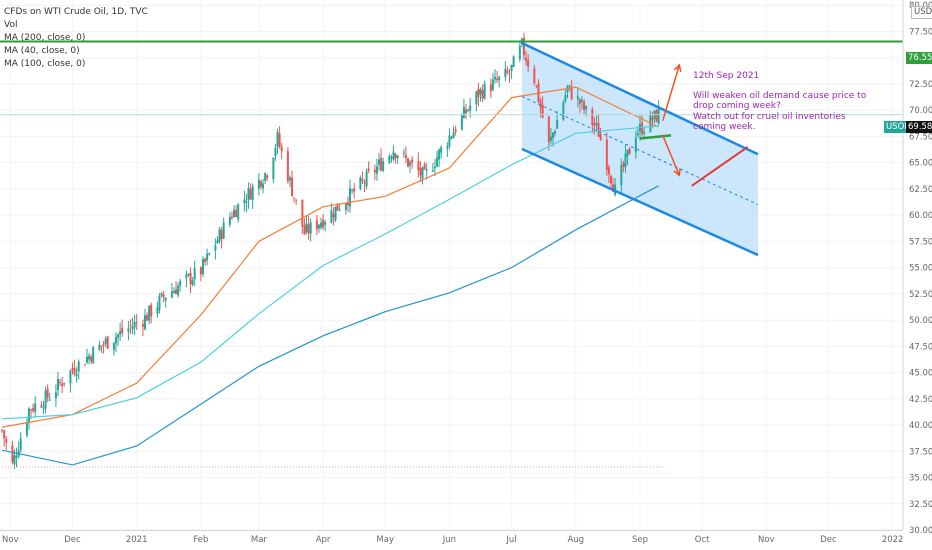 The width and height of the screenshot is (932, 550). I want to click on x-tick-label: Aug, so click(575, 540).